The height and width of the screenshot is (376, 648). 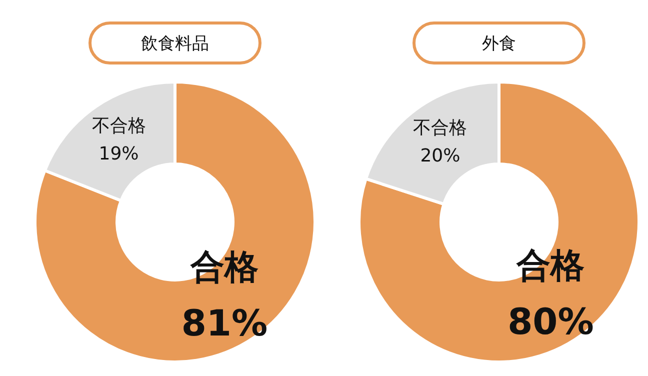 What do you see at coordinates (440, 155) in the screenshot?
I see `data-label: 20%` at bounding box center [440, 155].